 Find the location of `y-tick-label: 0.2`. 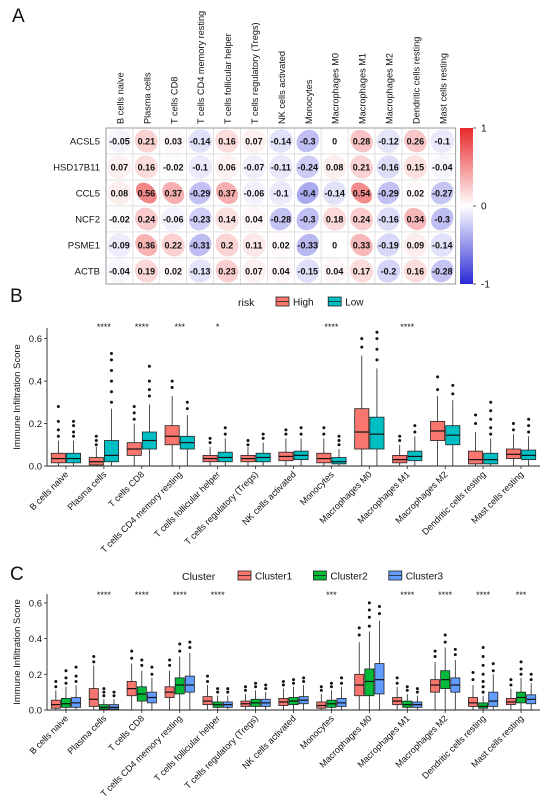

y-tick-label: 0.2 is located at coordinates (35, 424).